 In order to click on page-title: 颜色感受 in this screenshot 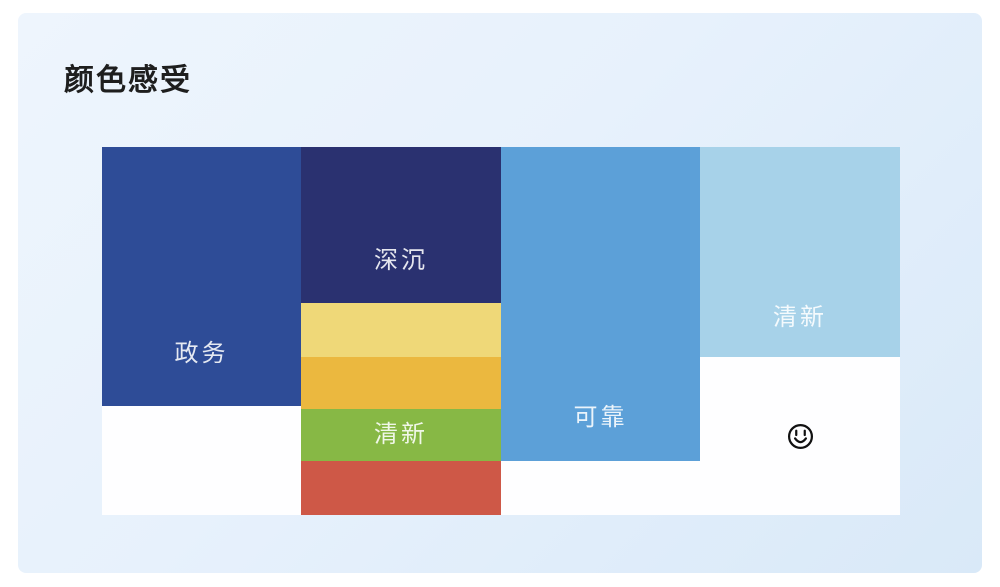, I will do `click(128, 80)`.